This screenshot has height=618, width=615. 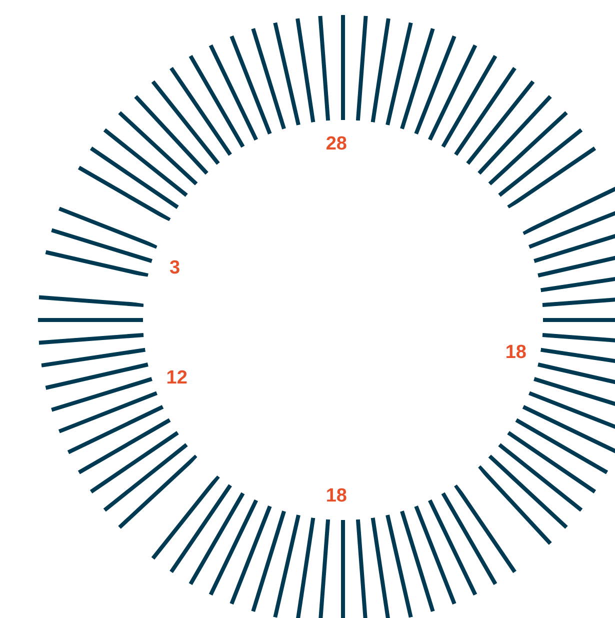 I want to click on data-label: 12, so click(x=177, y=378).